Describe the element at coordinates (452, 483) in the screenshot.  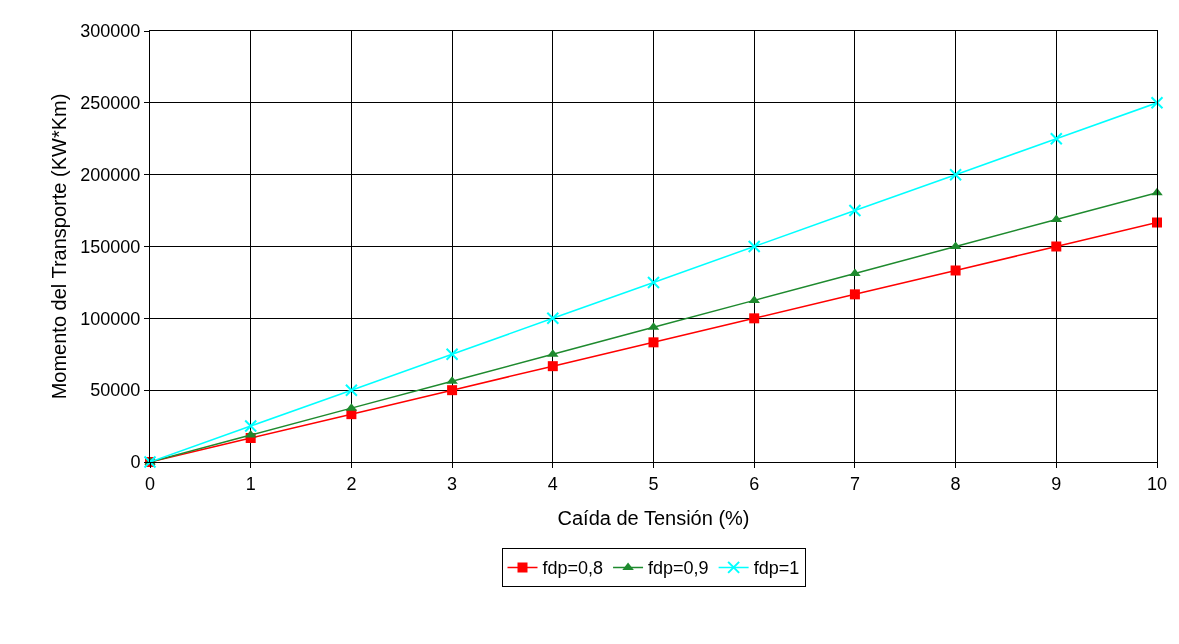
I see `x-tick-label: 3` at that location.